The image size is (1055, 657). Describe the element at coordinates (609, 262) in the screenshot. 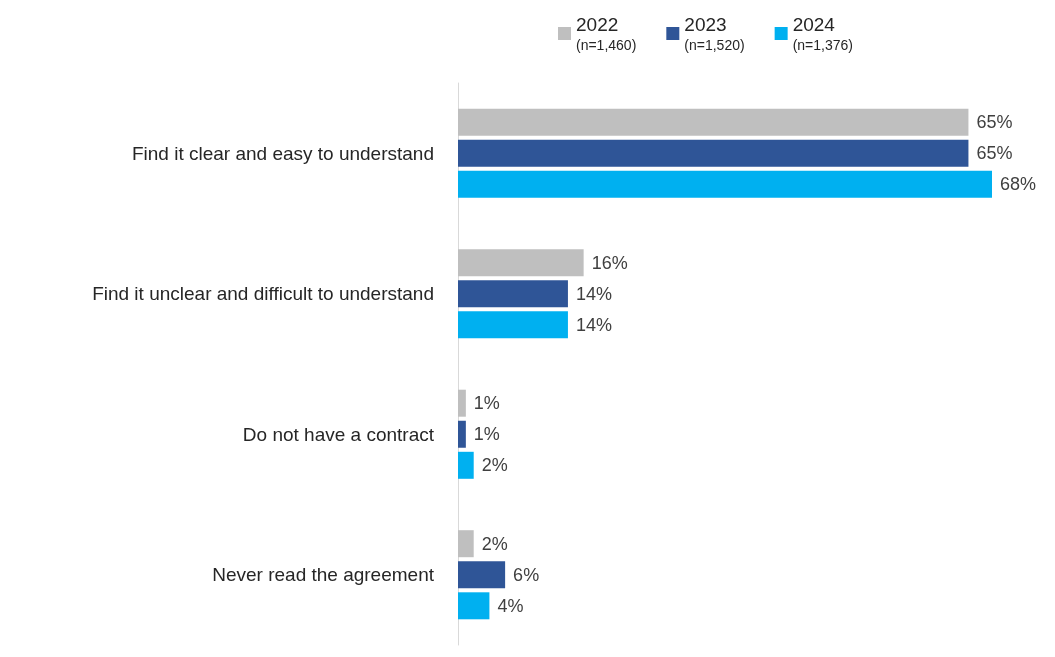

I see `data-label: 16%` at that location.